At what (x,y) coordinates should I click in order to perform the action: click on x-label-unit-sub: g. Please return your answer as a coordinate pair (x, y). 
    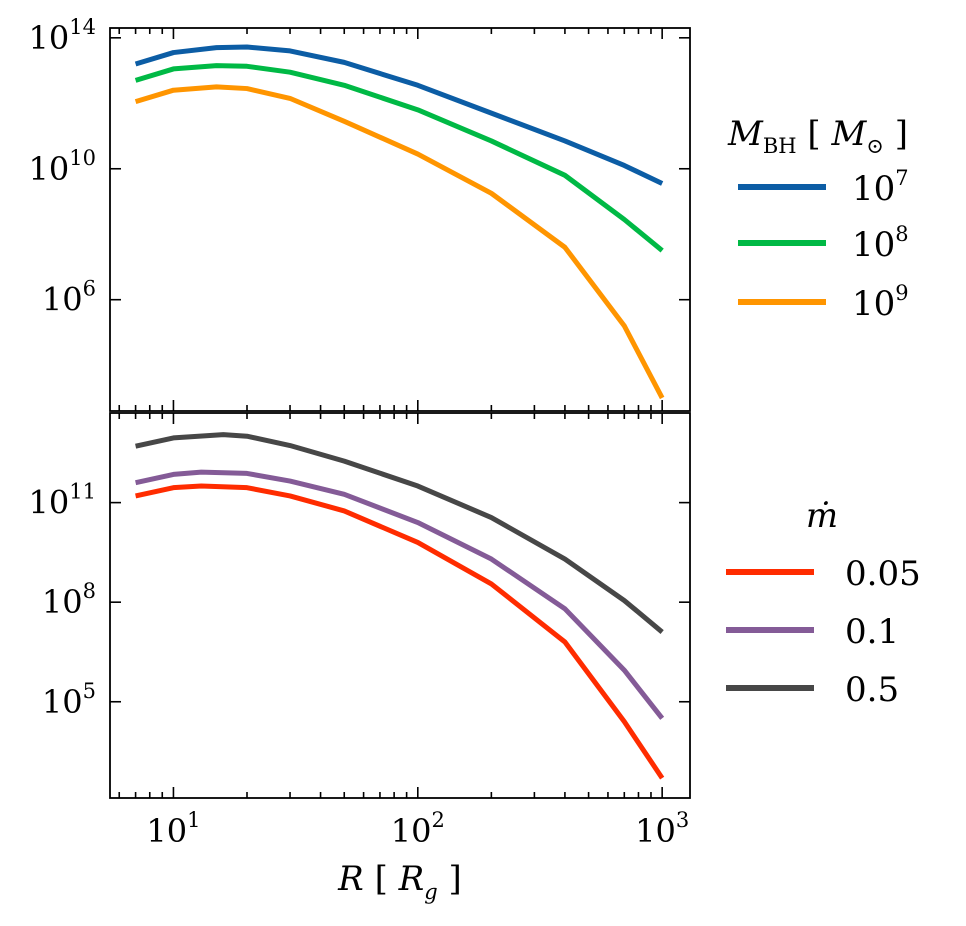
    Looking at the image, I should click on (430, 892).